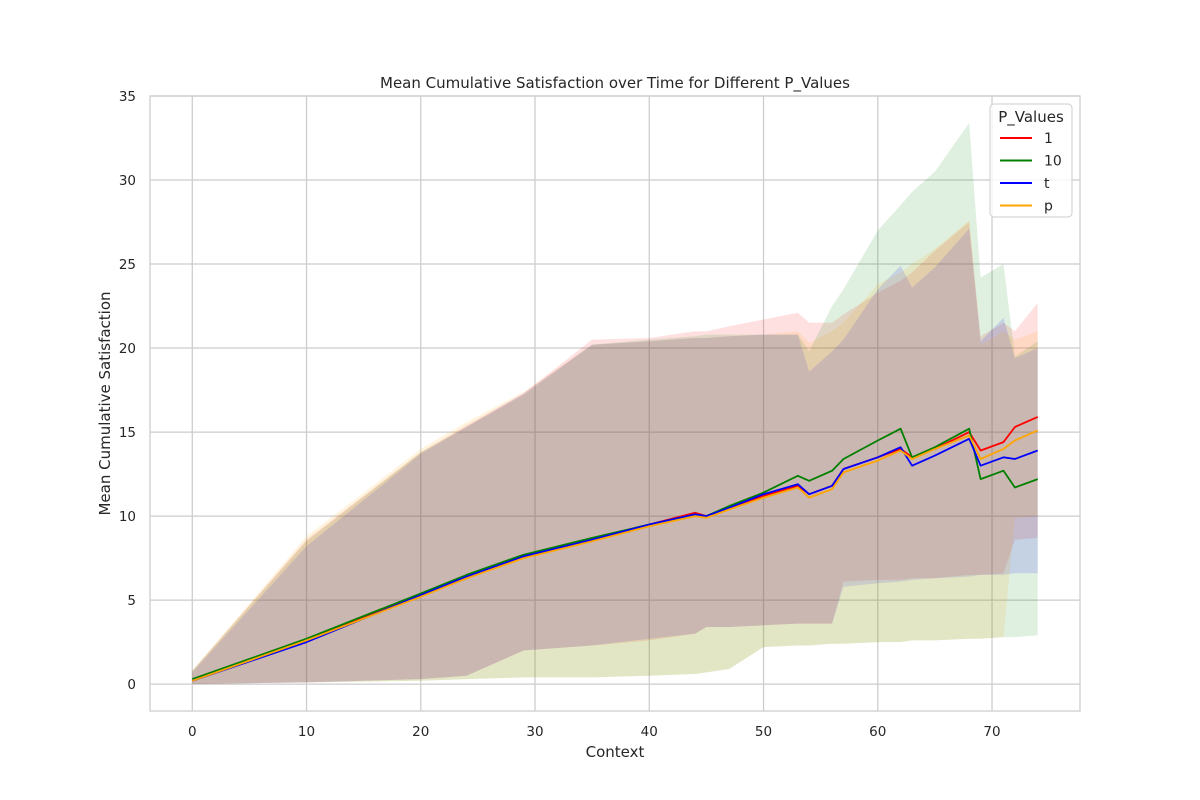  What do you see at coordinates (127, 349) in the screenshot?
I see `y-tick-label: 20` at bounding box center [127, 349].